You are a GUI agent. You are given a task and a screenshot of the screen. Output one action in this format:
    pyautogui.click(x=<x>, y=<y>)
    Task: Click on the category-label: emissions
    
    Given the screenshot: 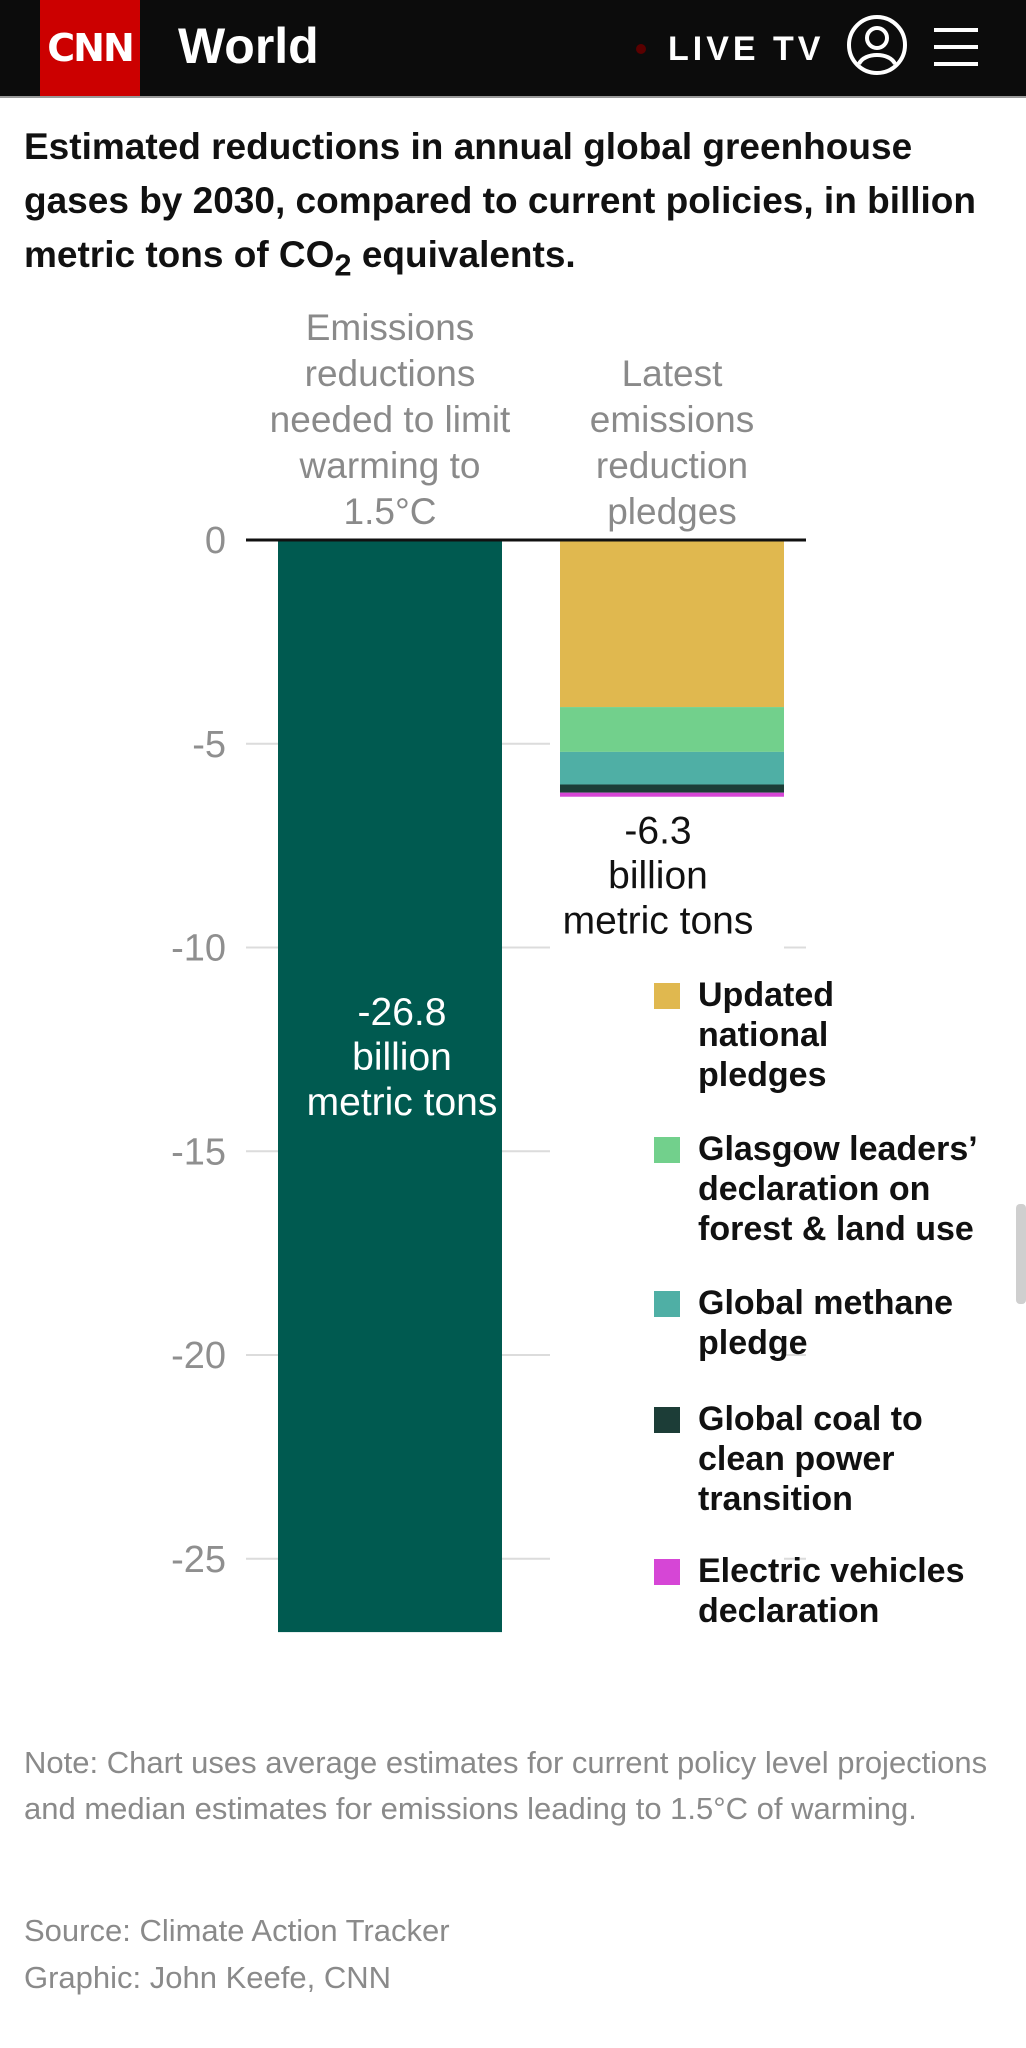 What is the action you would take?
    pyautogui.click(x=672, y=419)
    